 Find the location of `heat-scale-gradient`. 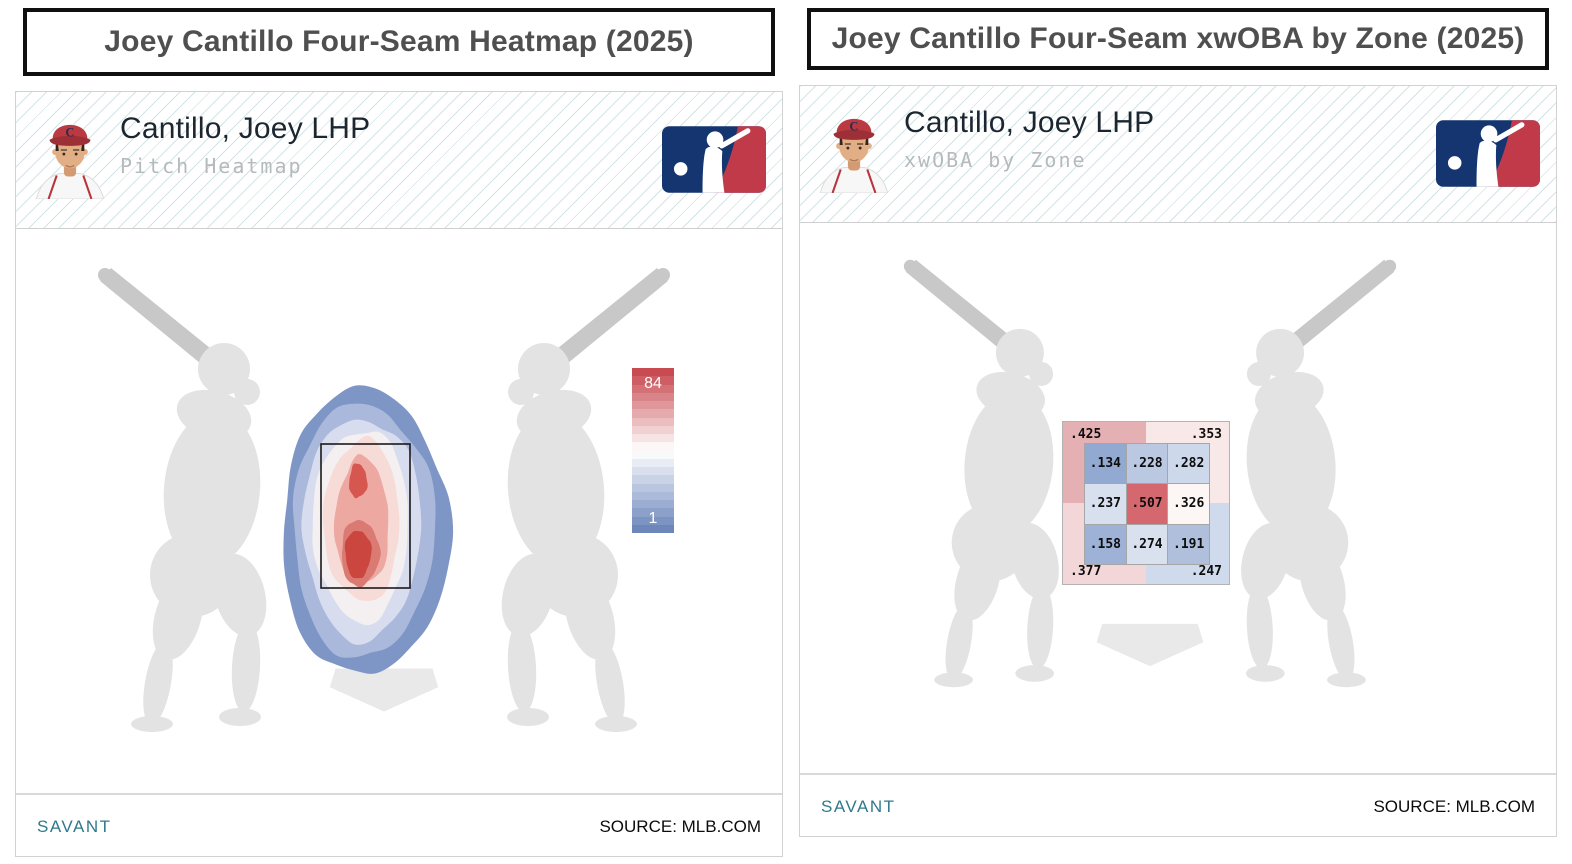

heat-scale-gradient is located at coordinates (653, 450).